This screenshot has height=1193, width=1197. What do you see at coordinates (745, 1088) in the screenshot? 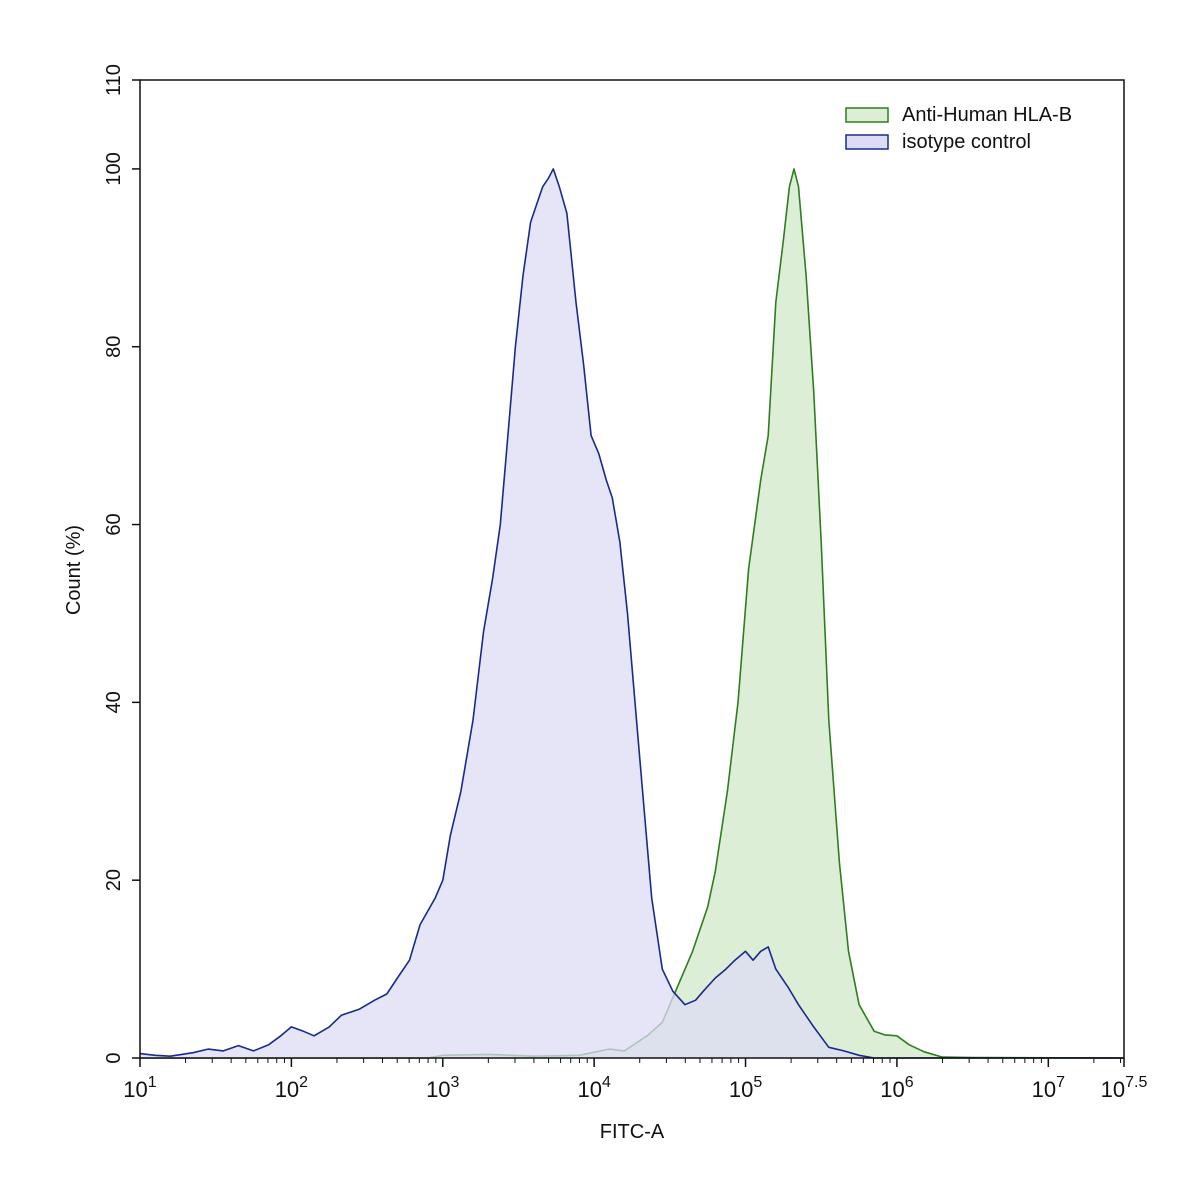
I see `x-tick-label: 10⁵` at bounding box center [745, 1088].